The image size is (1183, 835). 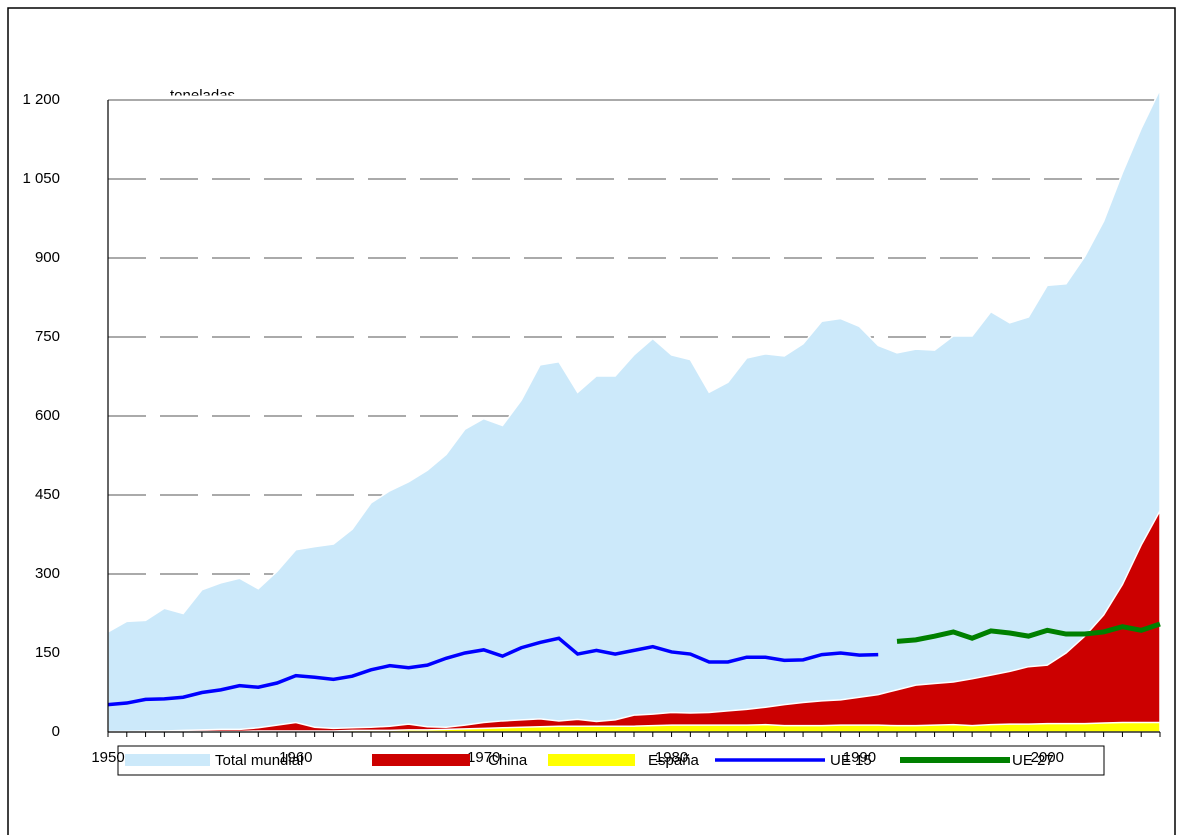 What do you see at coordinates (107, 757) in the screenshot?
I see `x-tick-label: 1950` at bounding box center [107, 757].